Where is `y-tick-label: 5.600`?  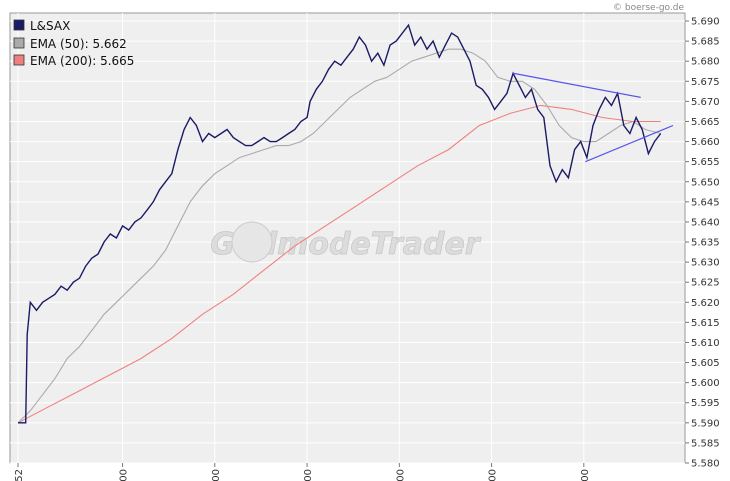 y-tick-label: 5.600 is located at coordinates (705, 383).